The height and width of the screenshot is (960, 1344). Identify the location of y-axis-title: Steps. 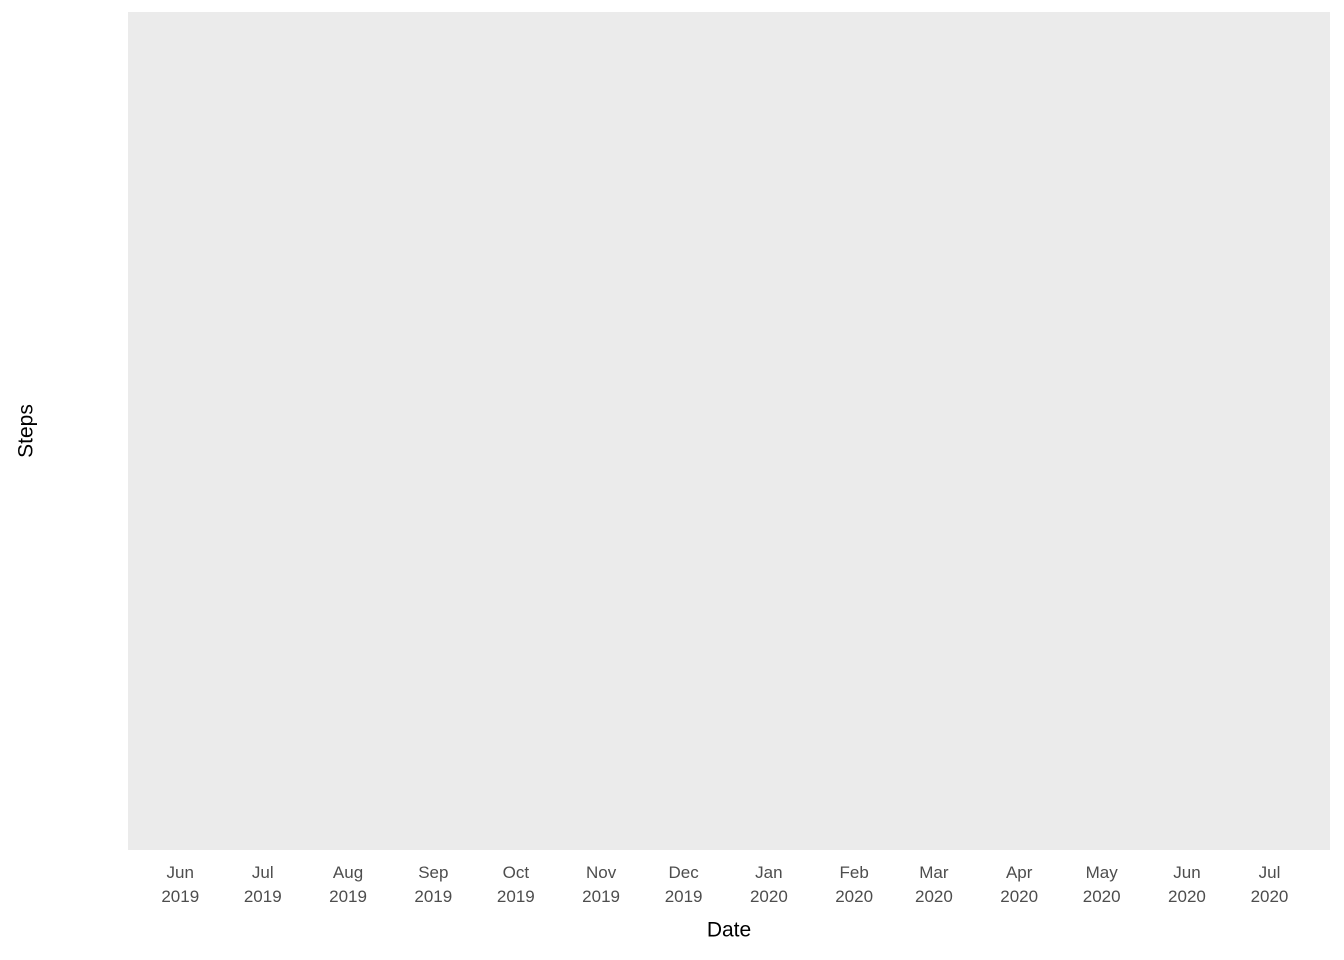
(26, 431).